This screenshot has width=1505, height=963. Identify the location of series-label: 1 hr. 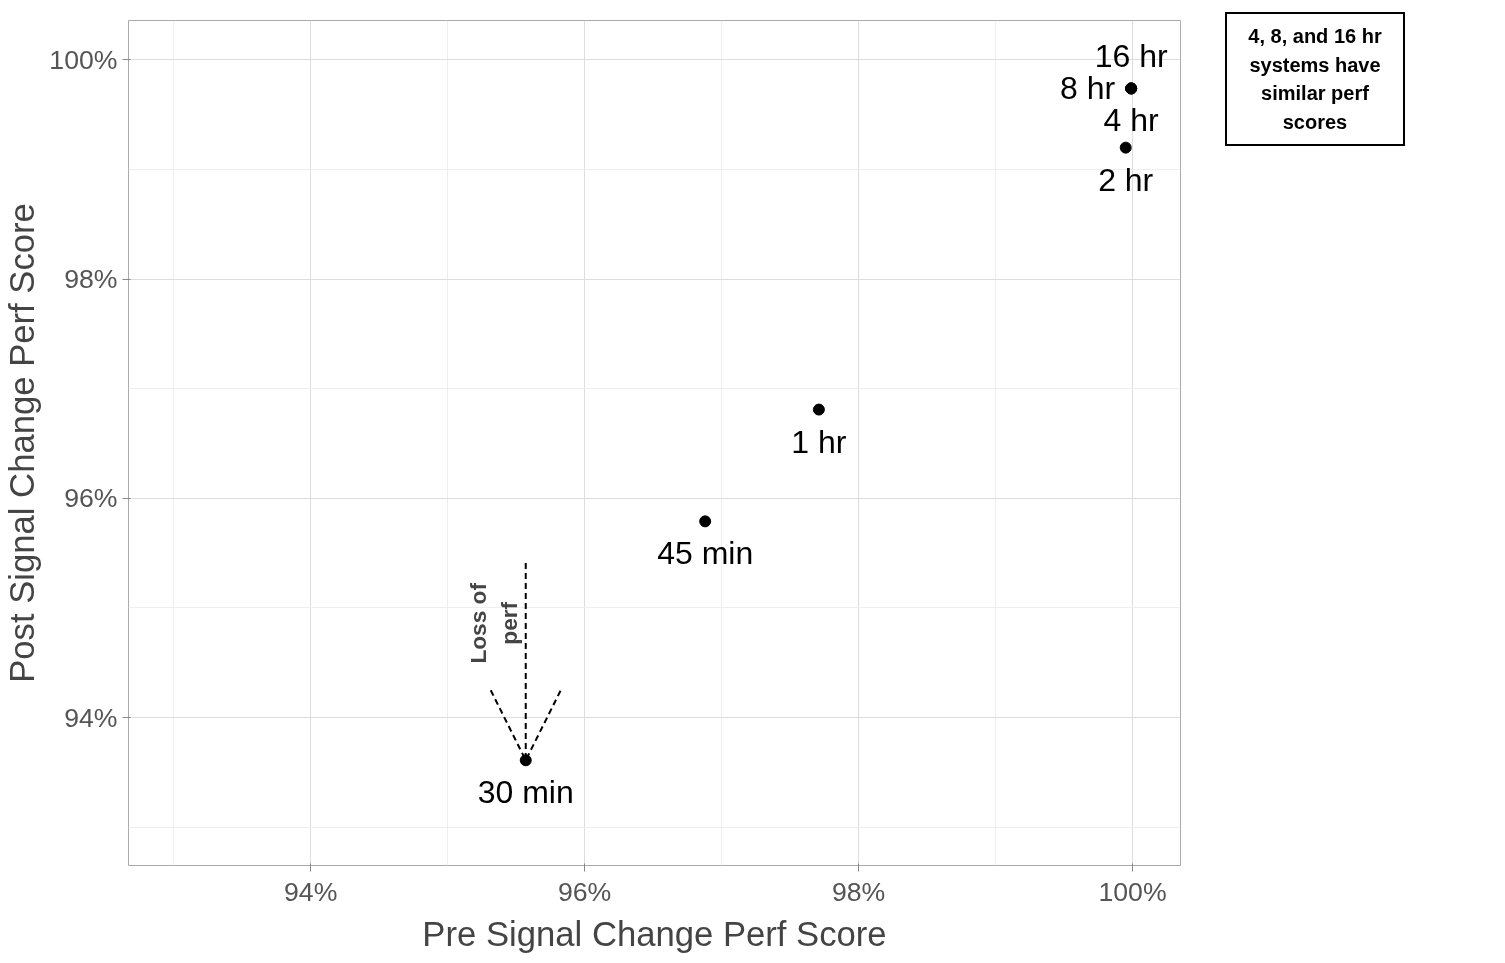
(819, 441).